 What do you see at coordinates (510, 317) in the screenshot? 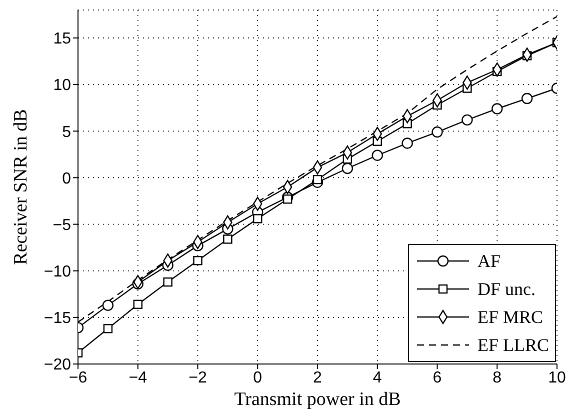
I see `legend-label: EF MRC` at bounding box center [510, 317].